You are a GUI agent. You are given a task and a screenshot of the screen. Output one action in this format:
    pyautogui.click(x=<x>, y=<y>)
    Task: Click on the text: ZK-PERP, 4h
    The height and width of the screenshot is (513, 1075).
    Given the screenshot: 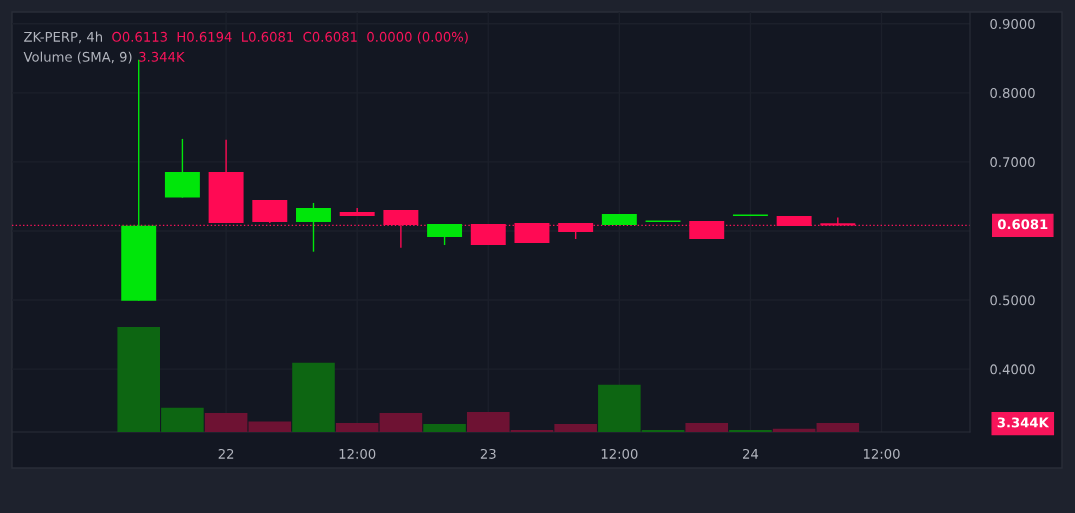 What is the action you would take?
    pyautogui.click(x=63, y=37)
    